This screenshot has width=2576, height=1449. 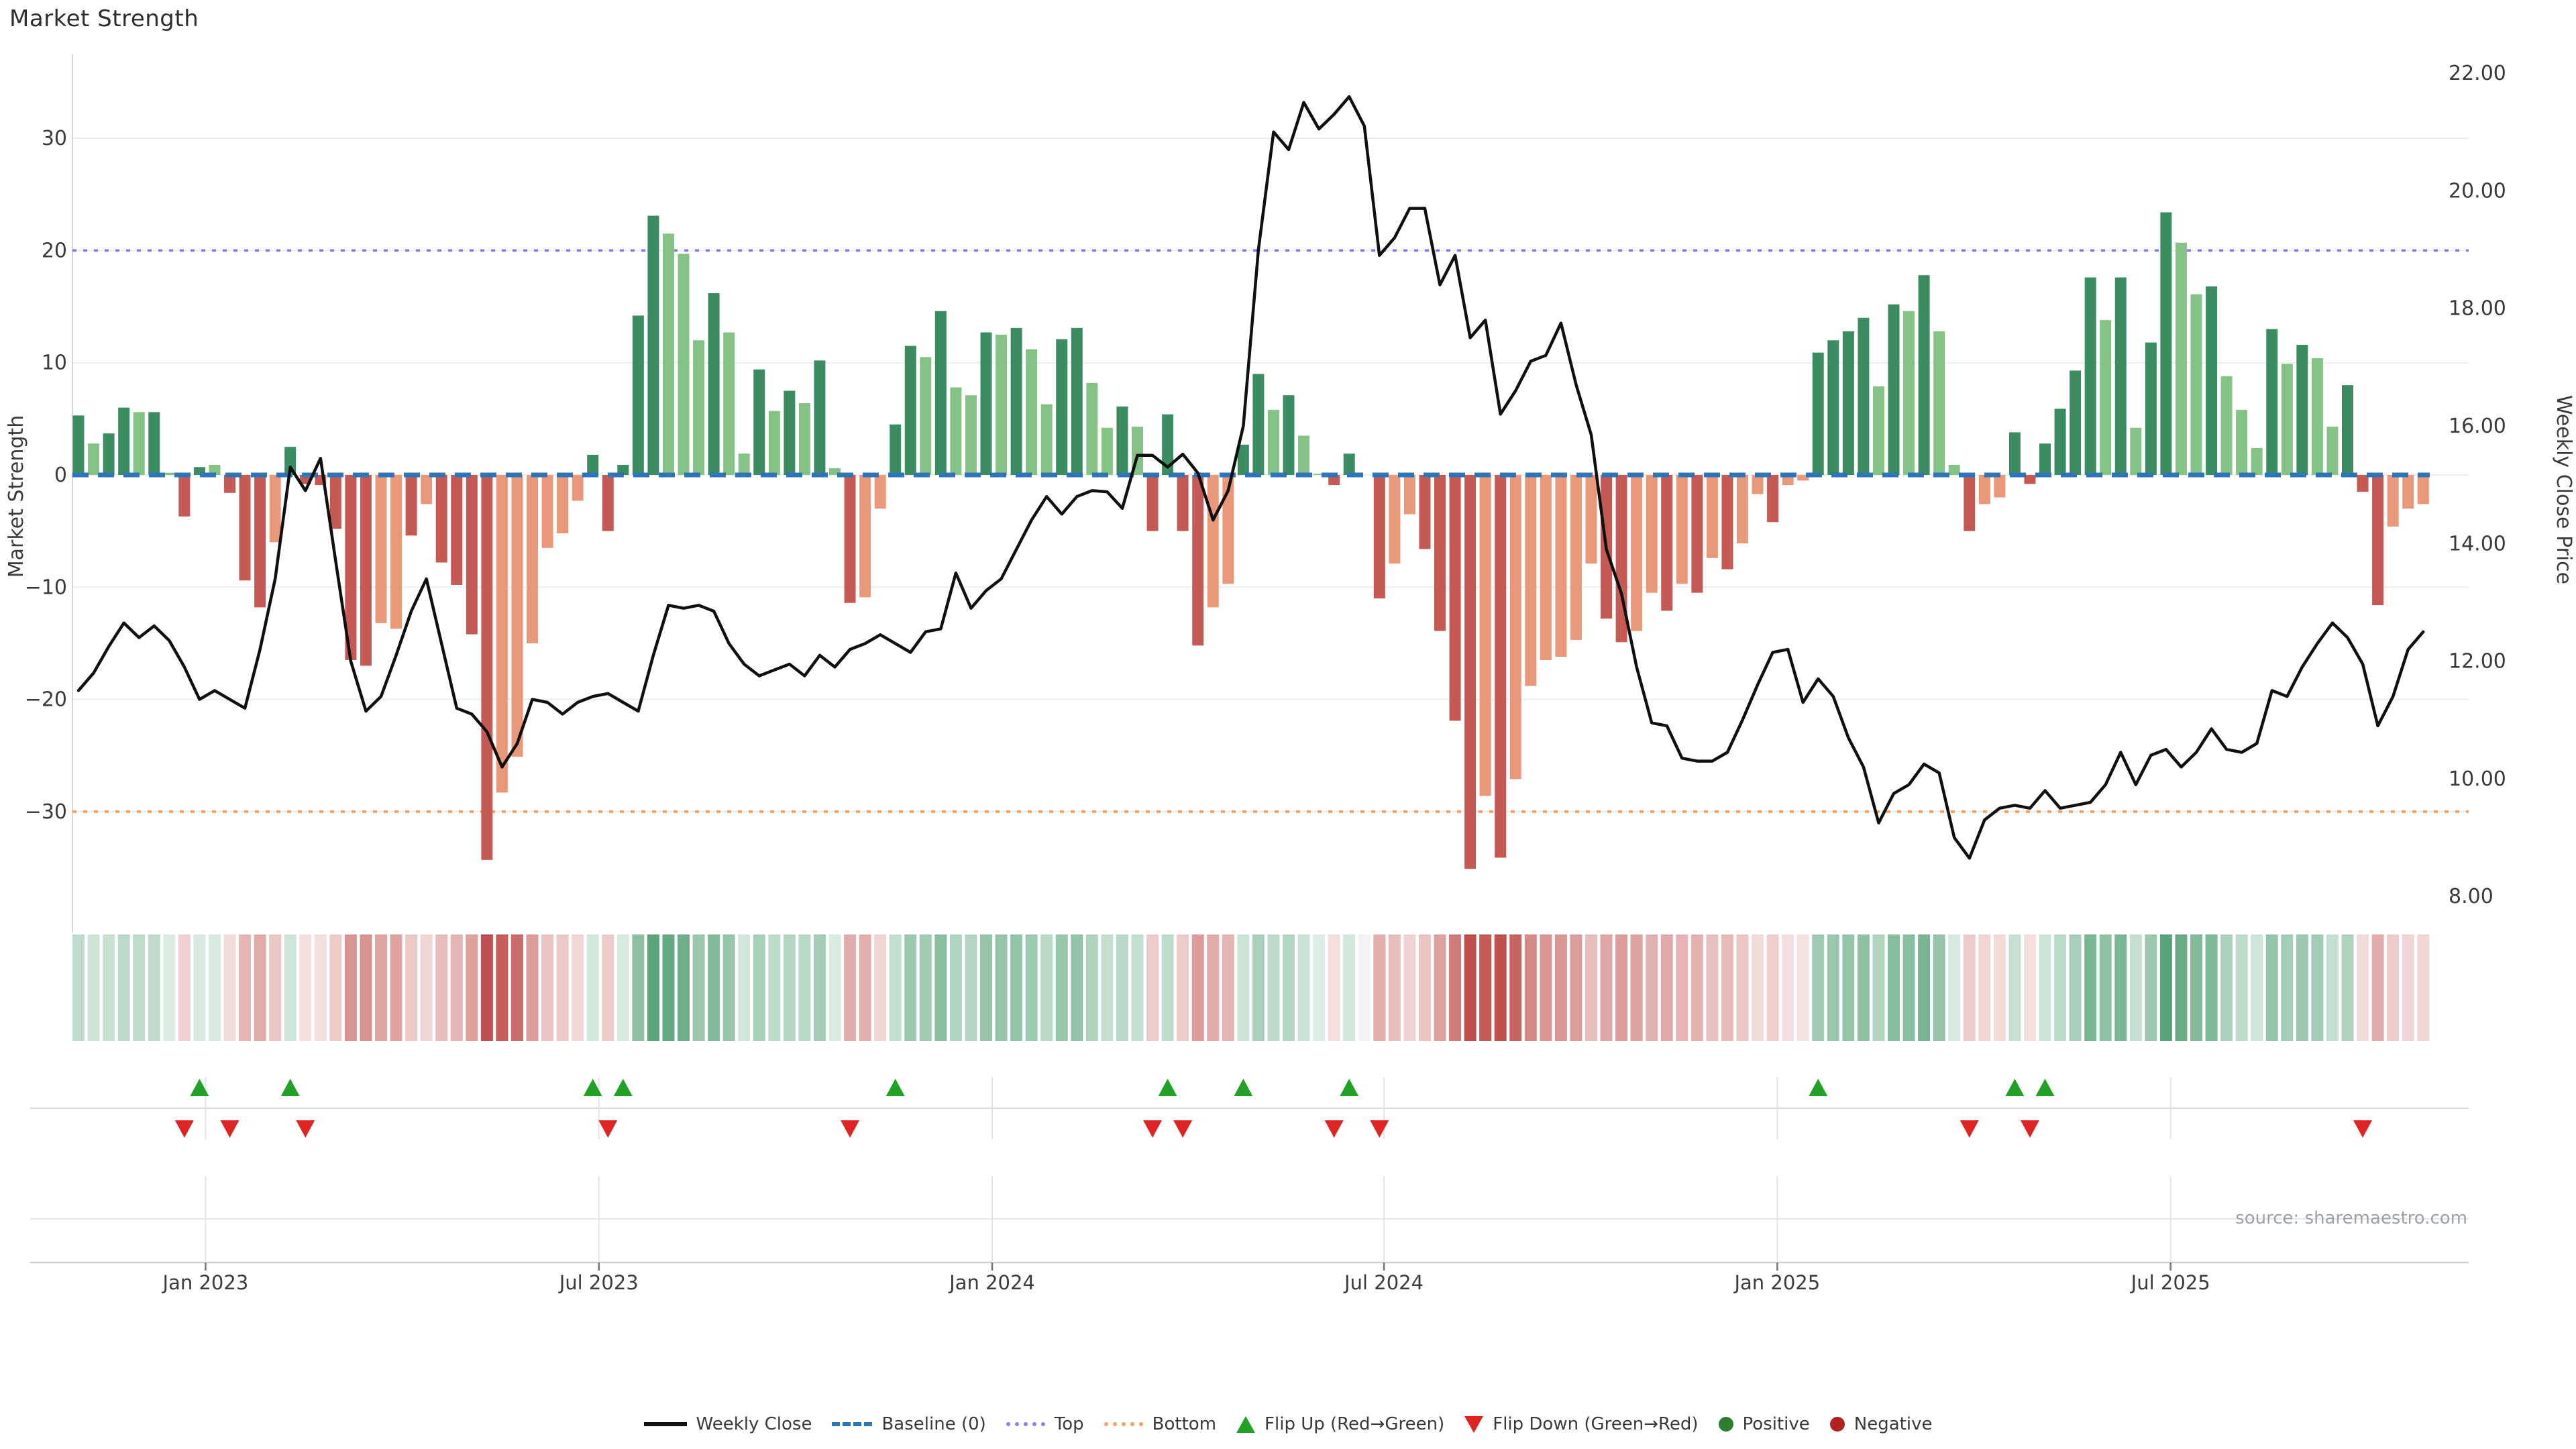 I want to click on right-axis-tick: 22.00, so click(x=2477, y=73).